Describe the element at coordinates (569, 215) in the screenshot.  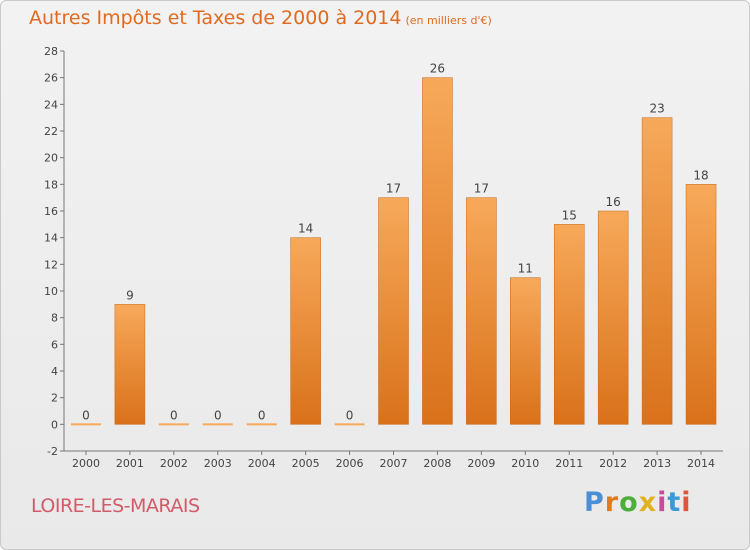
I see `data-label: 15` at that location.